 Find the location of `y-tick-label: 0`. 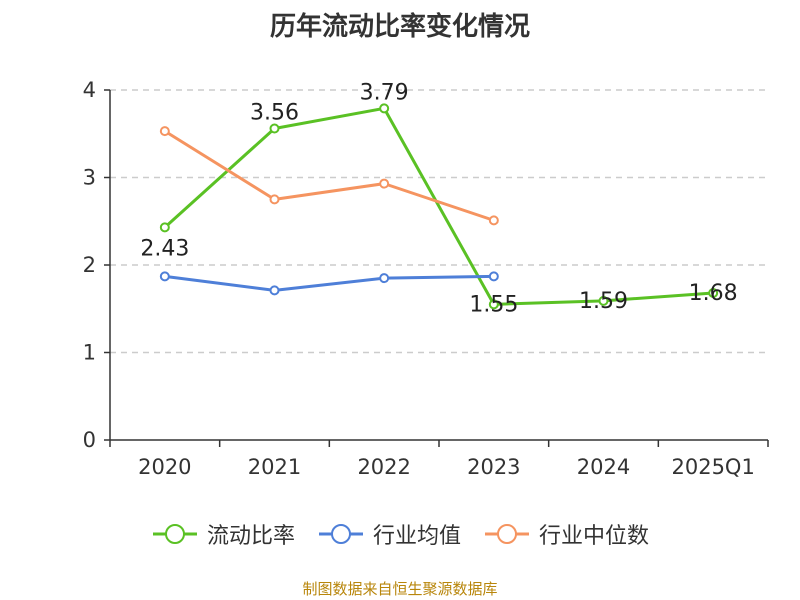

y-tick-label: 0 is located at coordinates (89, 440).